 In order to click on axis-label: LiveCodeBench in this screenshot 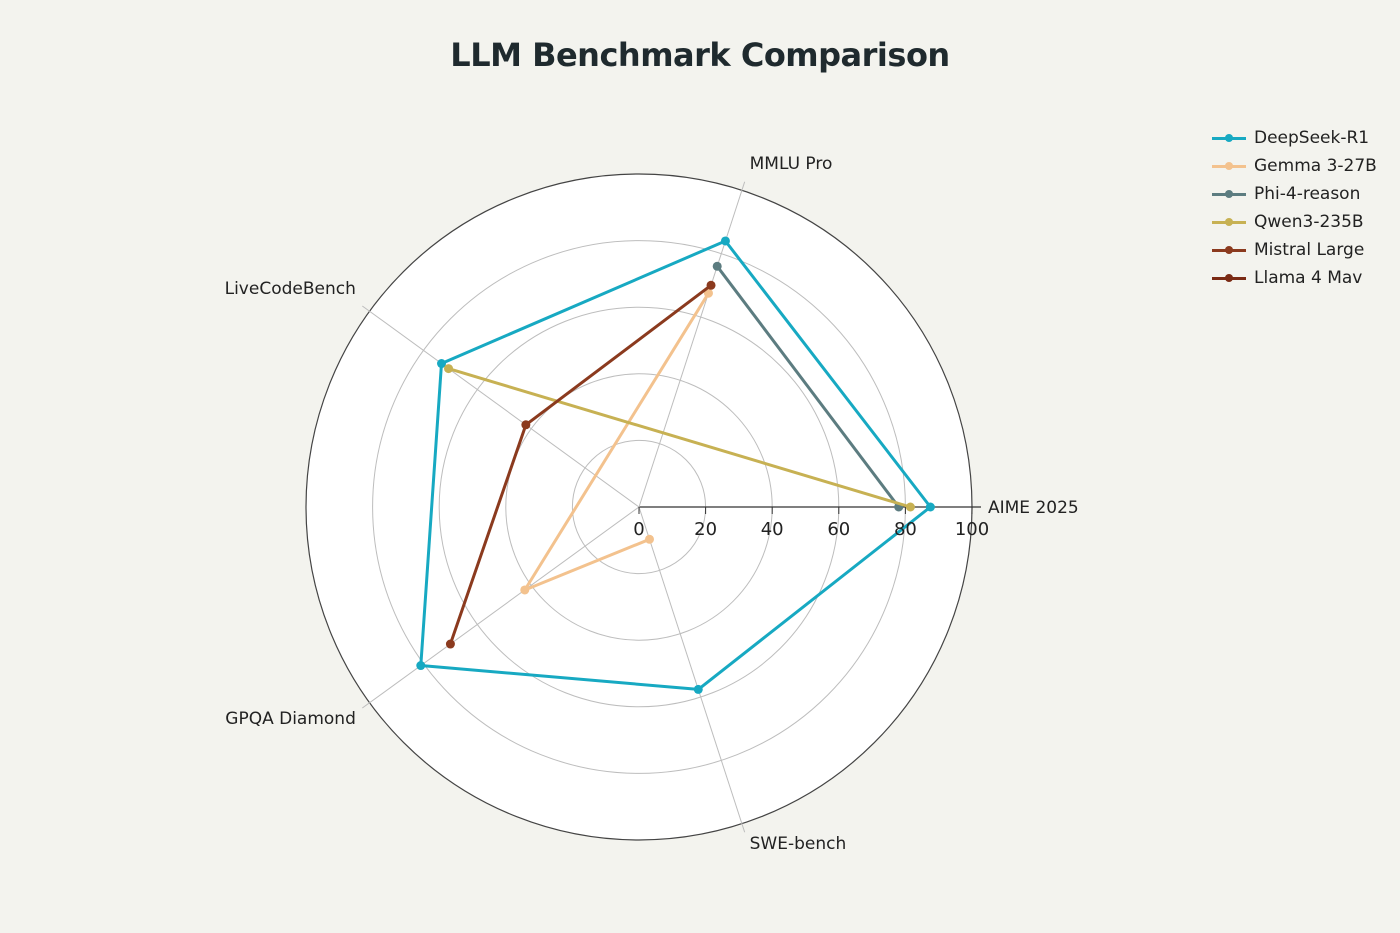, I will do `click(290, 289)`.